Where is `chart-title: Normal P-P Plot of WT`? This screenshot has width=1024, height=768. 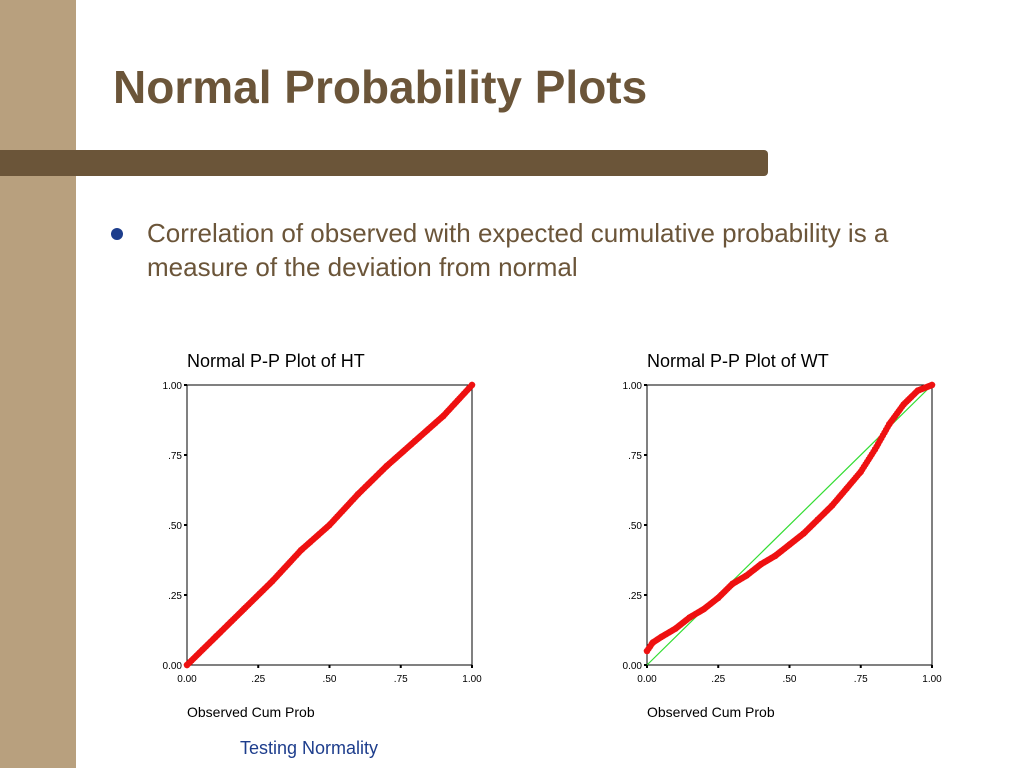 chart-title: Normal P-P Plot of WT is located at coordinates (738, 361).